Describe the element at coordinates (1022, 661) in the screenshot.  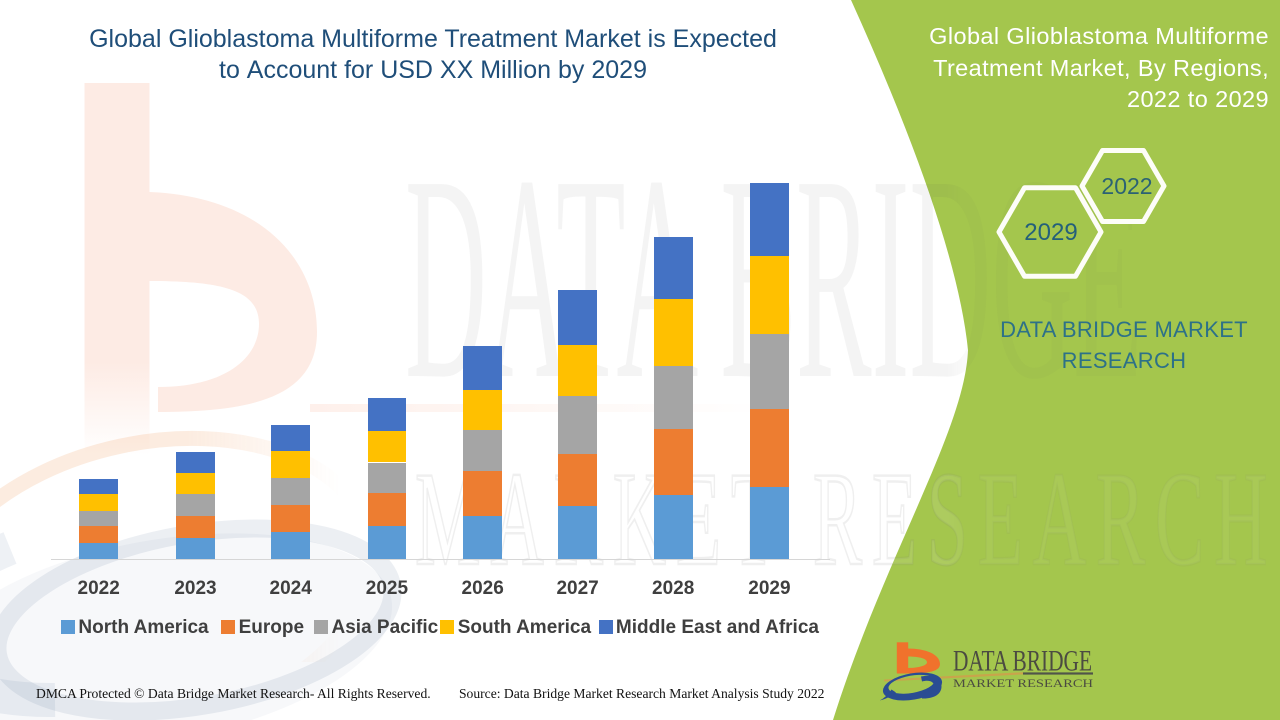
I see `svg-text: DATA BRIDGE` at that location.